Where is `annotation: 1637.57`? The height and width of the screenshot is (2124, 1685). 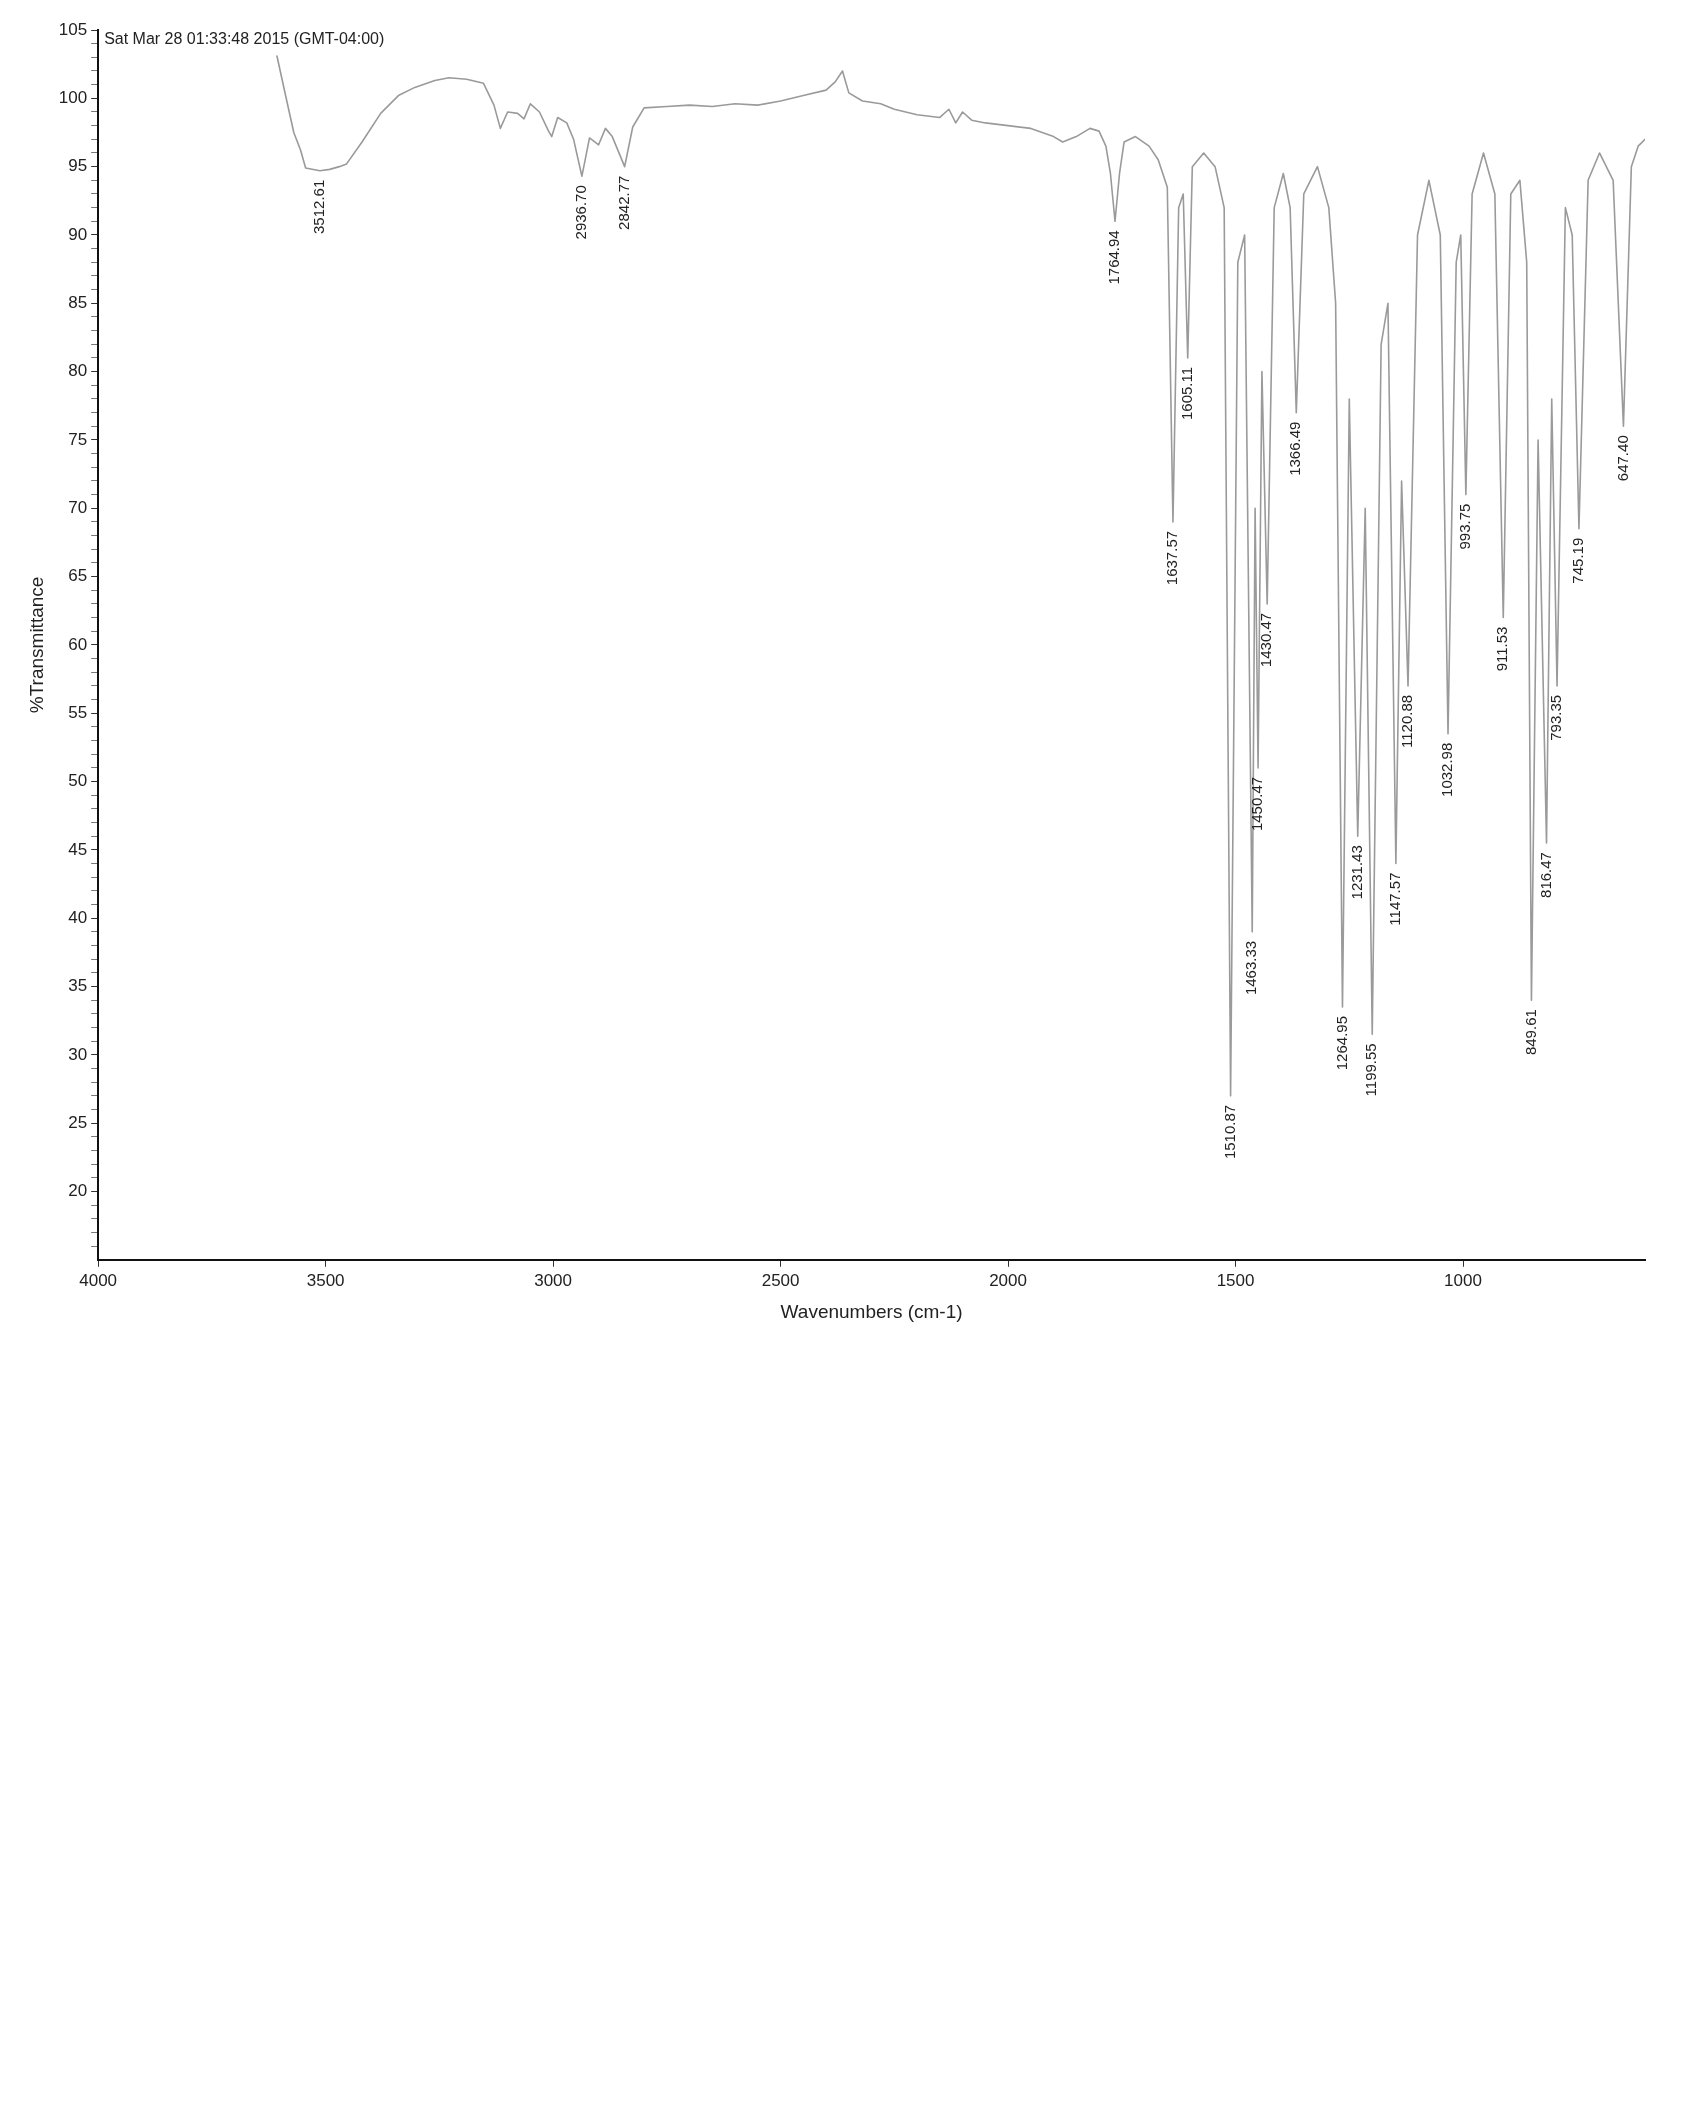
annotation: 1637.57 is located at coordinates (1172, 558).